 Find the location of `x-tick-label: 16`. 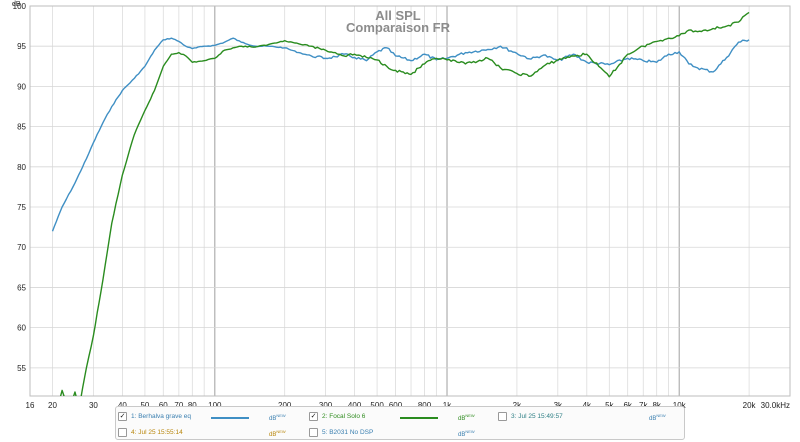

x-tick-label: 16 is located at coordinates (30, 405).